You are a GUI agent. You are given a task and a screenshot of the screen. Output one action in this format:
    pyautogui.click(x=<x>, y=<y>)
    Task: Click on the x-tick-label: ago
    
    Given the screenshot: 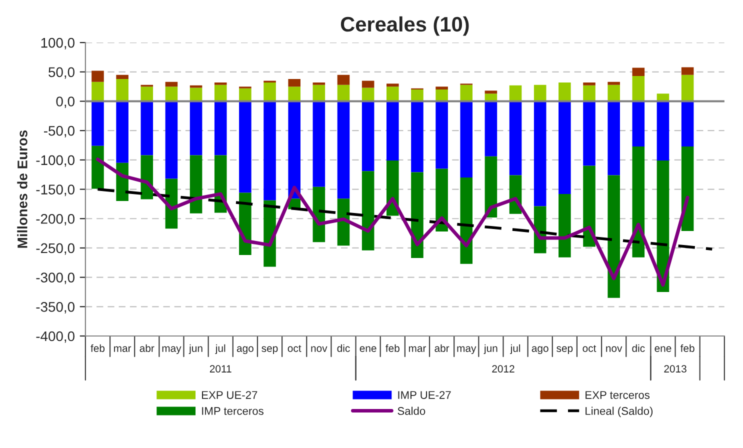 What is the action you would take?
    pyautogui.click(x=540, y=350)
    